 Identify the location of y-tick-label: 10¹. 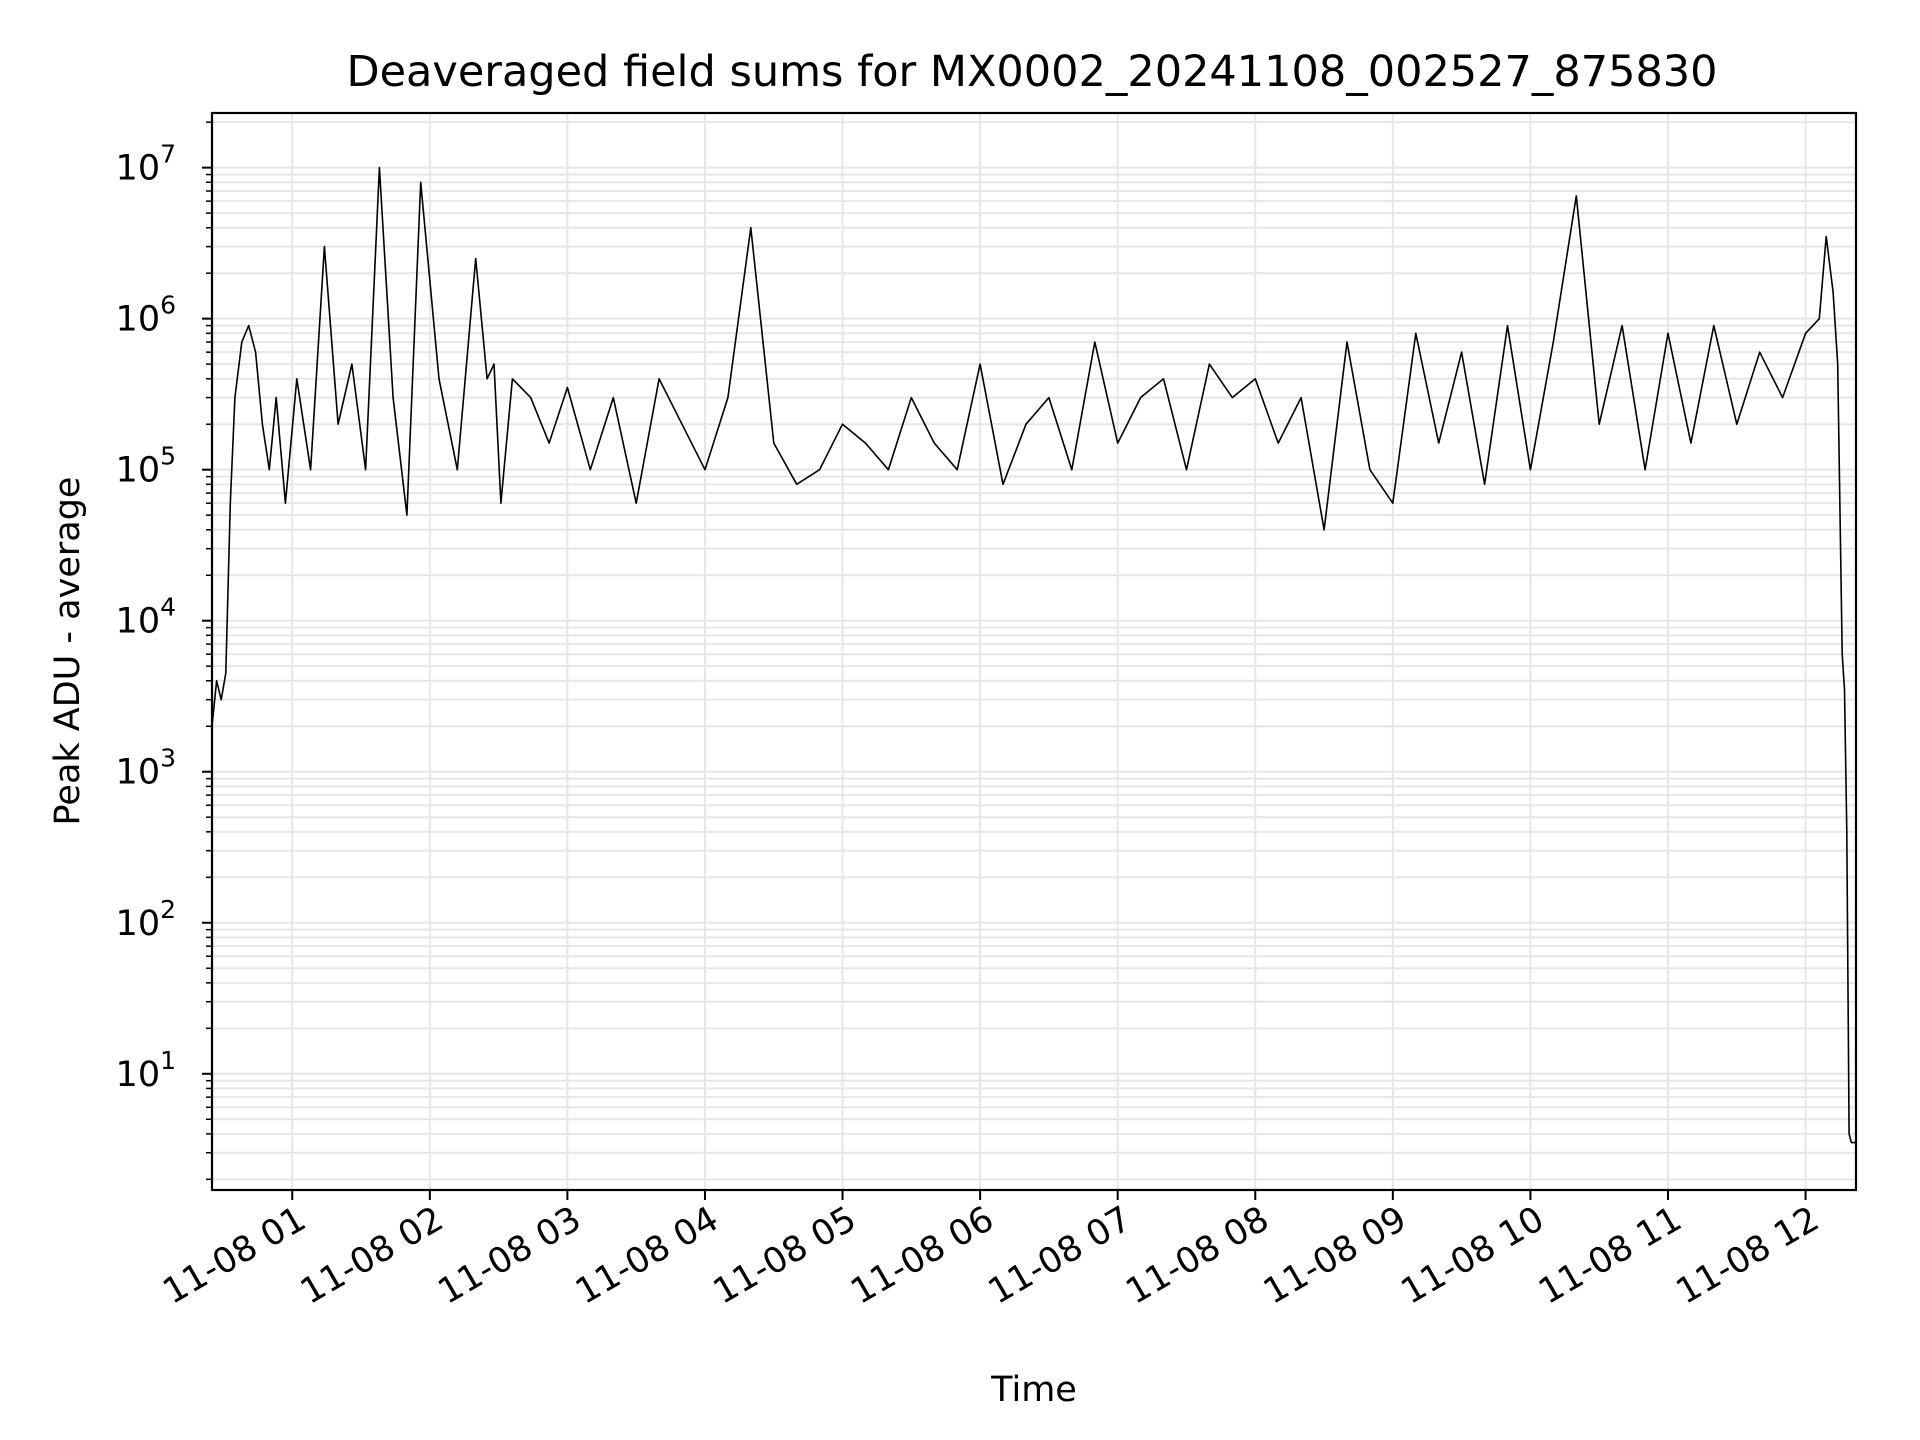
(146, 1070).